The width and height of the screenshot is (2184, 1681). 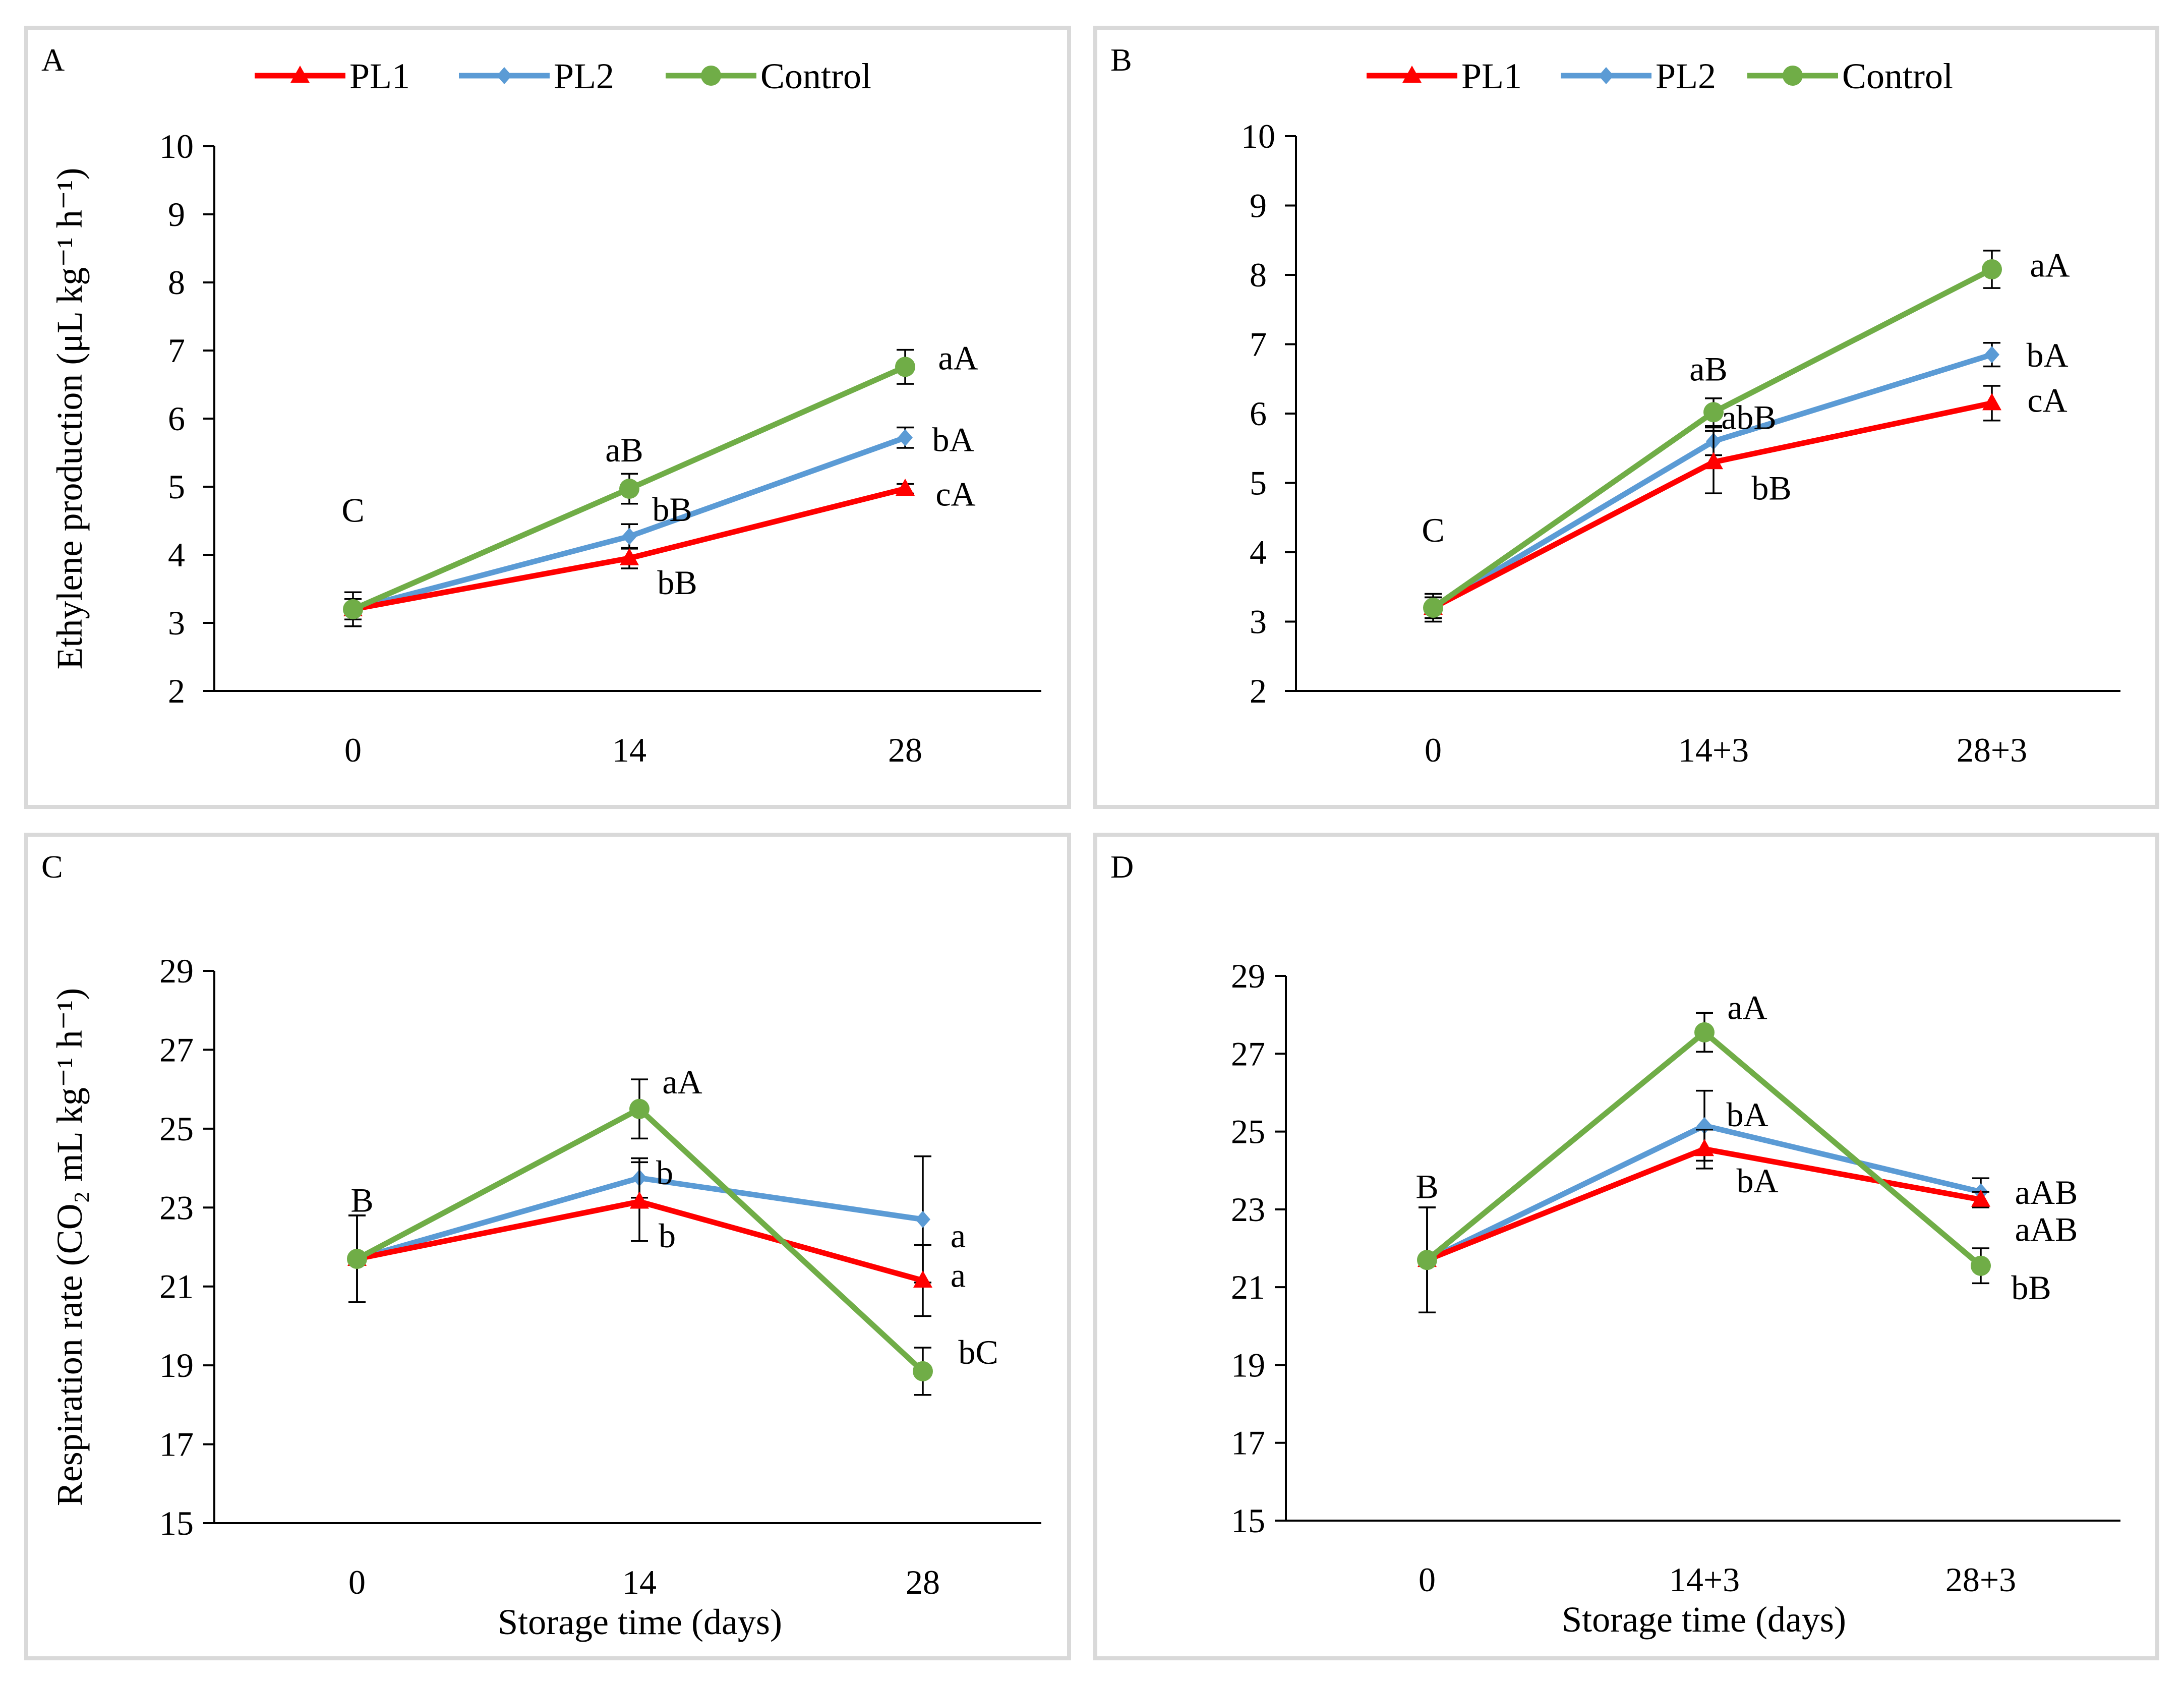 What do you see at coordinates (176, 1286) in the screenshot?
I see `y-tick-label: 21` at bounding box center [176, 1286].